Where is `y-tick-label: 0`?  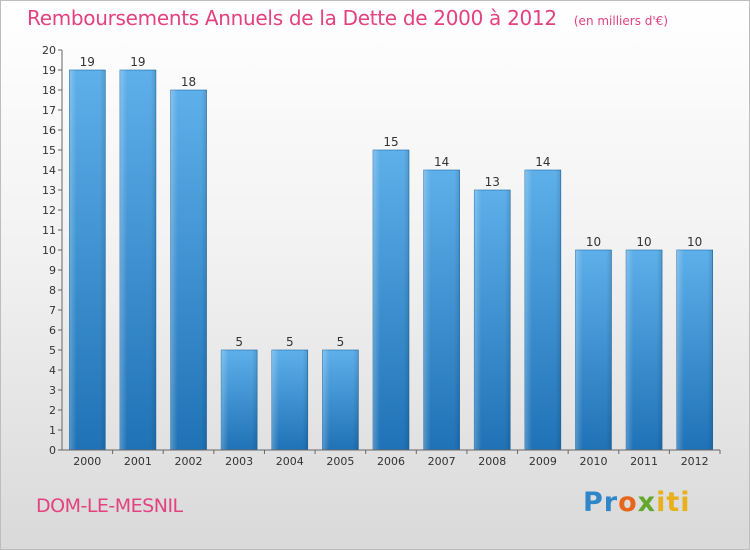 y-tick-label: 0 is located at coordinates (52, 450).